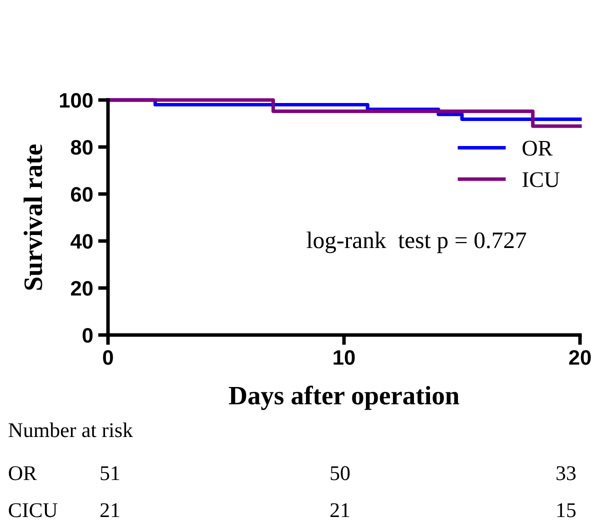 This screenshot has height=523, width=591. I want to click on y-tick-label: 0, so click(87, 335).